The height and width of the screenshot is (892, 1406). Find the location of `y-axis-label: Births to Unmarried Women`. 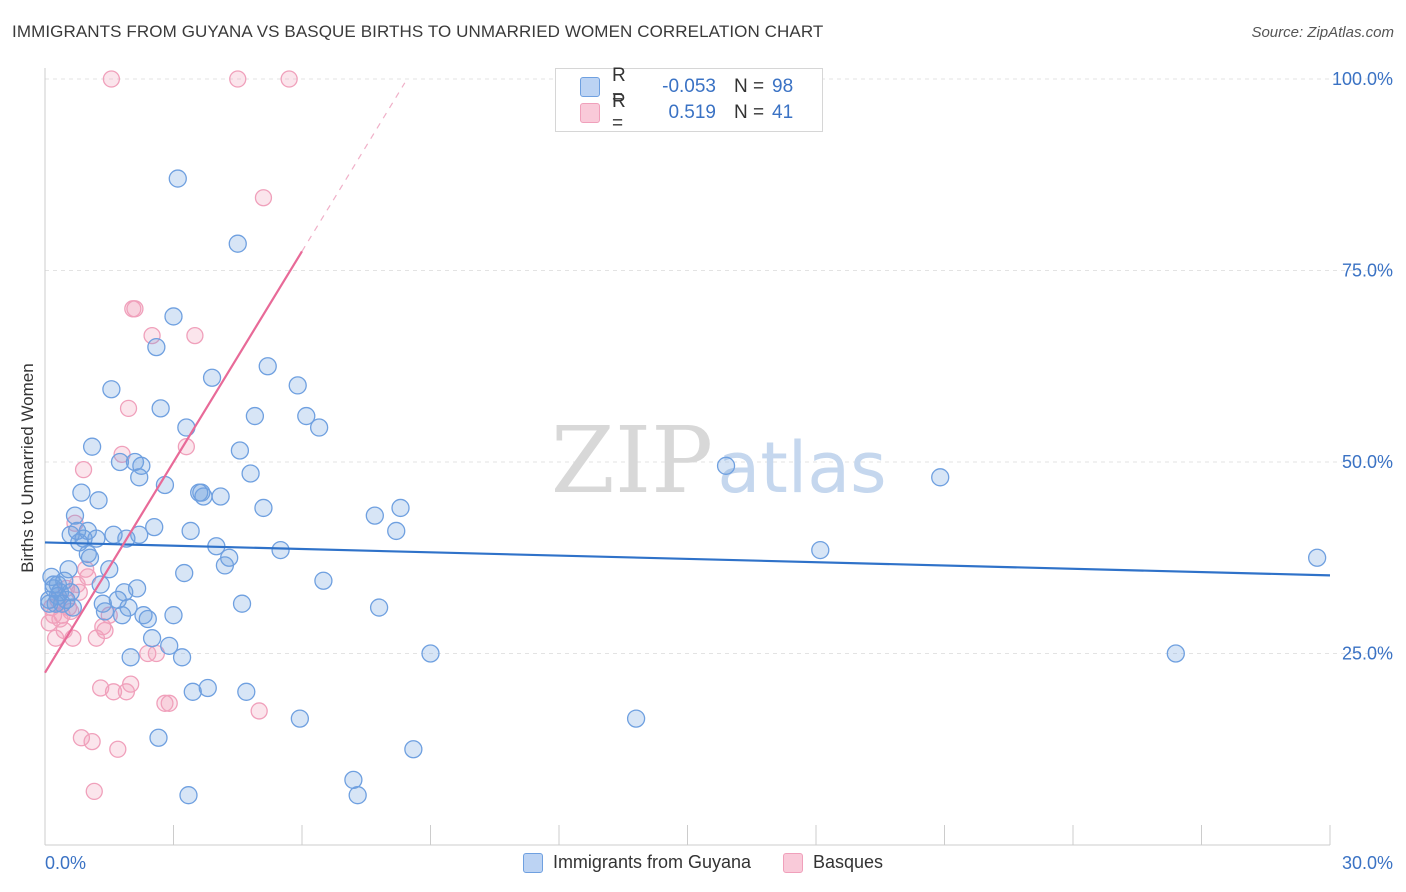

y-axis-label: Births to Unmarried Women is located at coordinates (27, 468).